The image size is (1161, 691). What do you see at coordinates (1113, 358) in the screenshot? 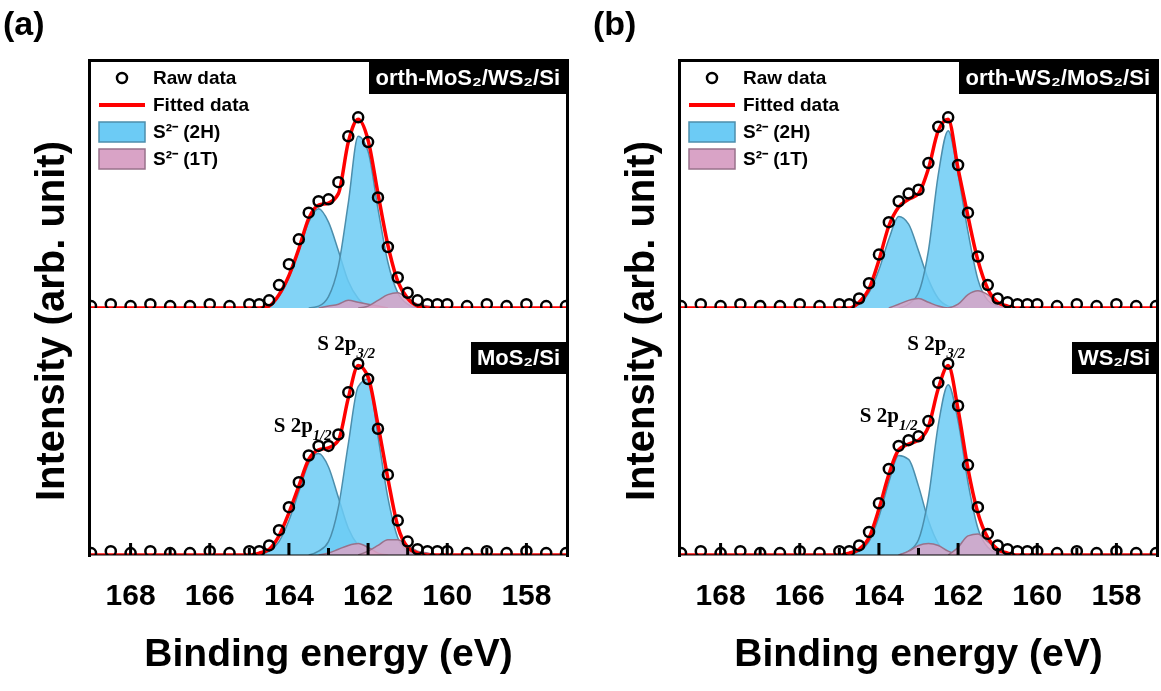
I see `annotation: WS₂/Si` at bounding box center [1113, 358].